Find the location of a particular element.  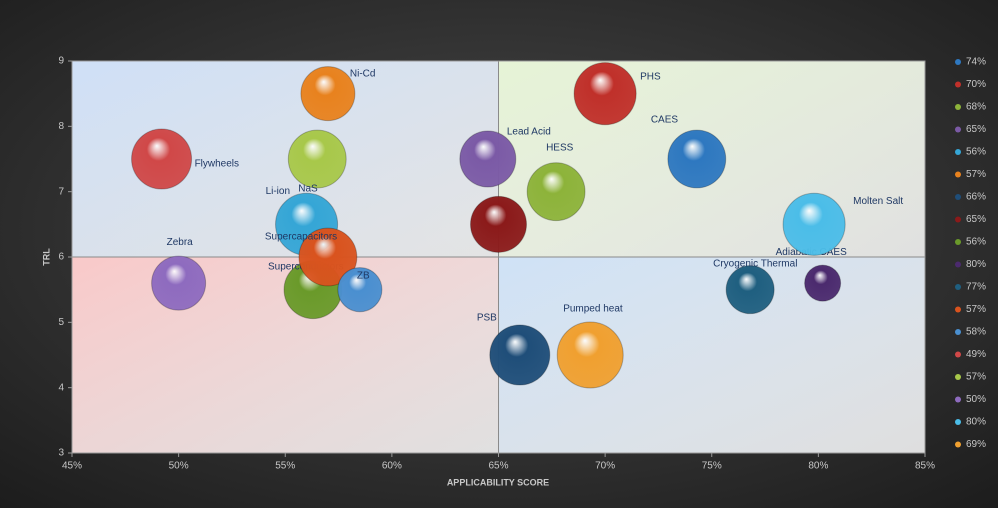

x-tick-label: 60% is located at coordinates (392, 466).